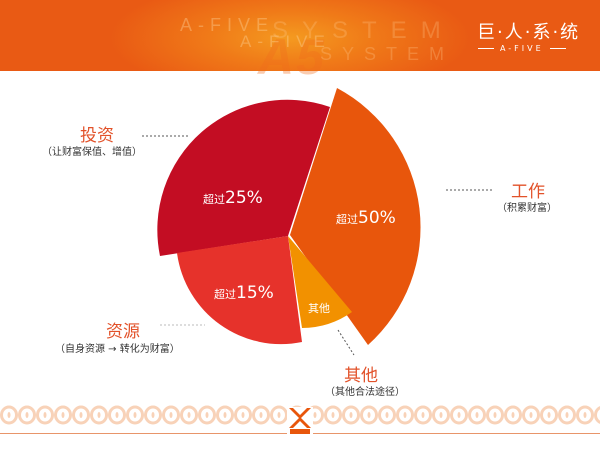 The height and width of the screenshot is (449, 600). What do you see at coordinates (92, 152) in the screenshot?
I see `callout-investment-desc: （让财富保值、增值）` at bounding box center [92, 152].